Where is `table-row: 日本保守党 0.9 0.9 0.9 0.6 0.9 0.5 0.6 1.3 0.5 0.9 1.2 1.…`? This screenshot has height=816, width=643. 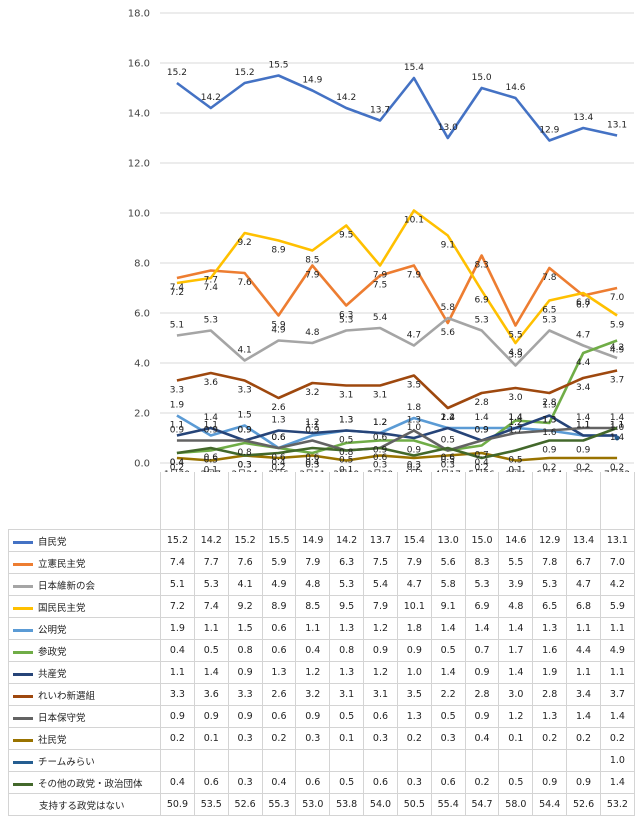
table-row: 日本保守党 0.9 0.9 0.9 0.6 0.9 0.5 0.6 1.3 0.5 0.9 1.2 1.… is located at coordinates (321, 716).